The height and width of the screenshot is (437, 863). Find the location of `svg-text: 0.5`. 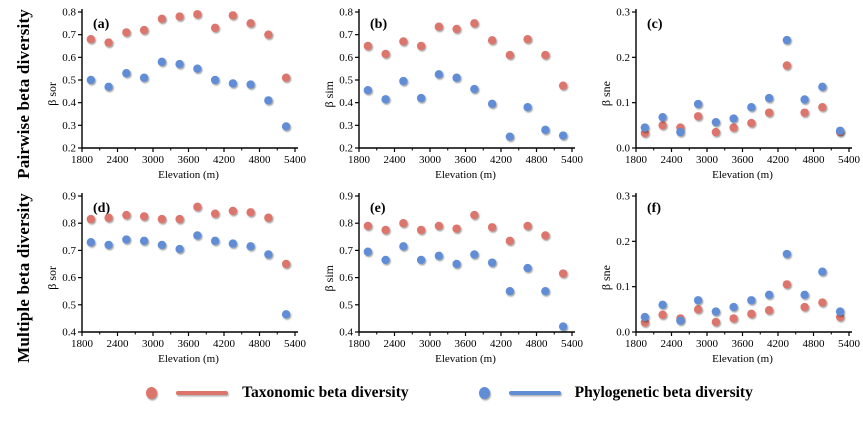

svg-text: 0.5 is located at coordinates (69, 81).